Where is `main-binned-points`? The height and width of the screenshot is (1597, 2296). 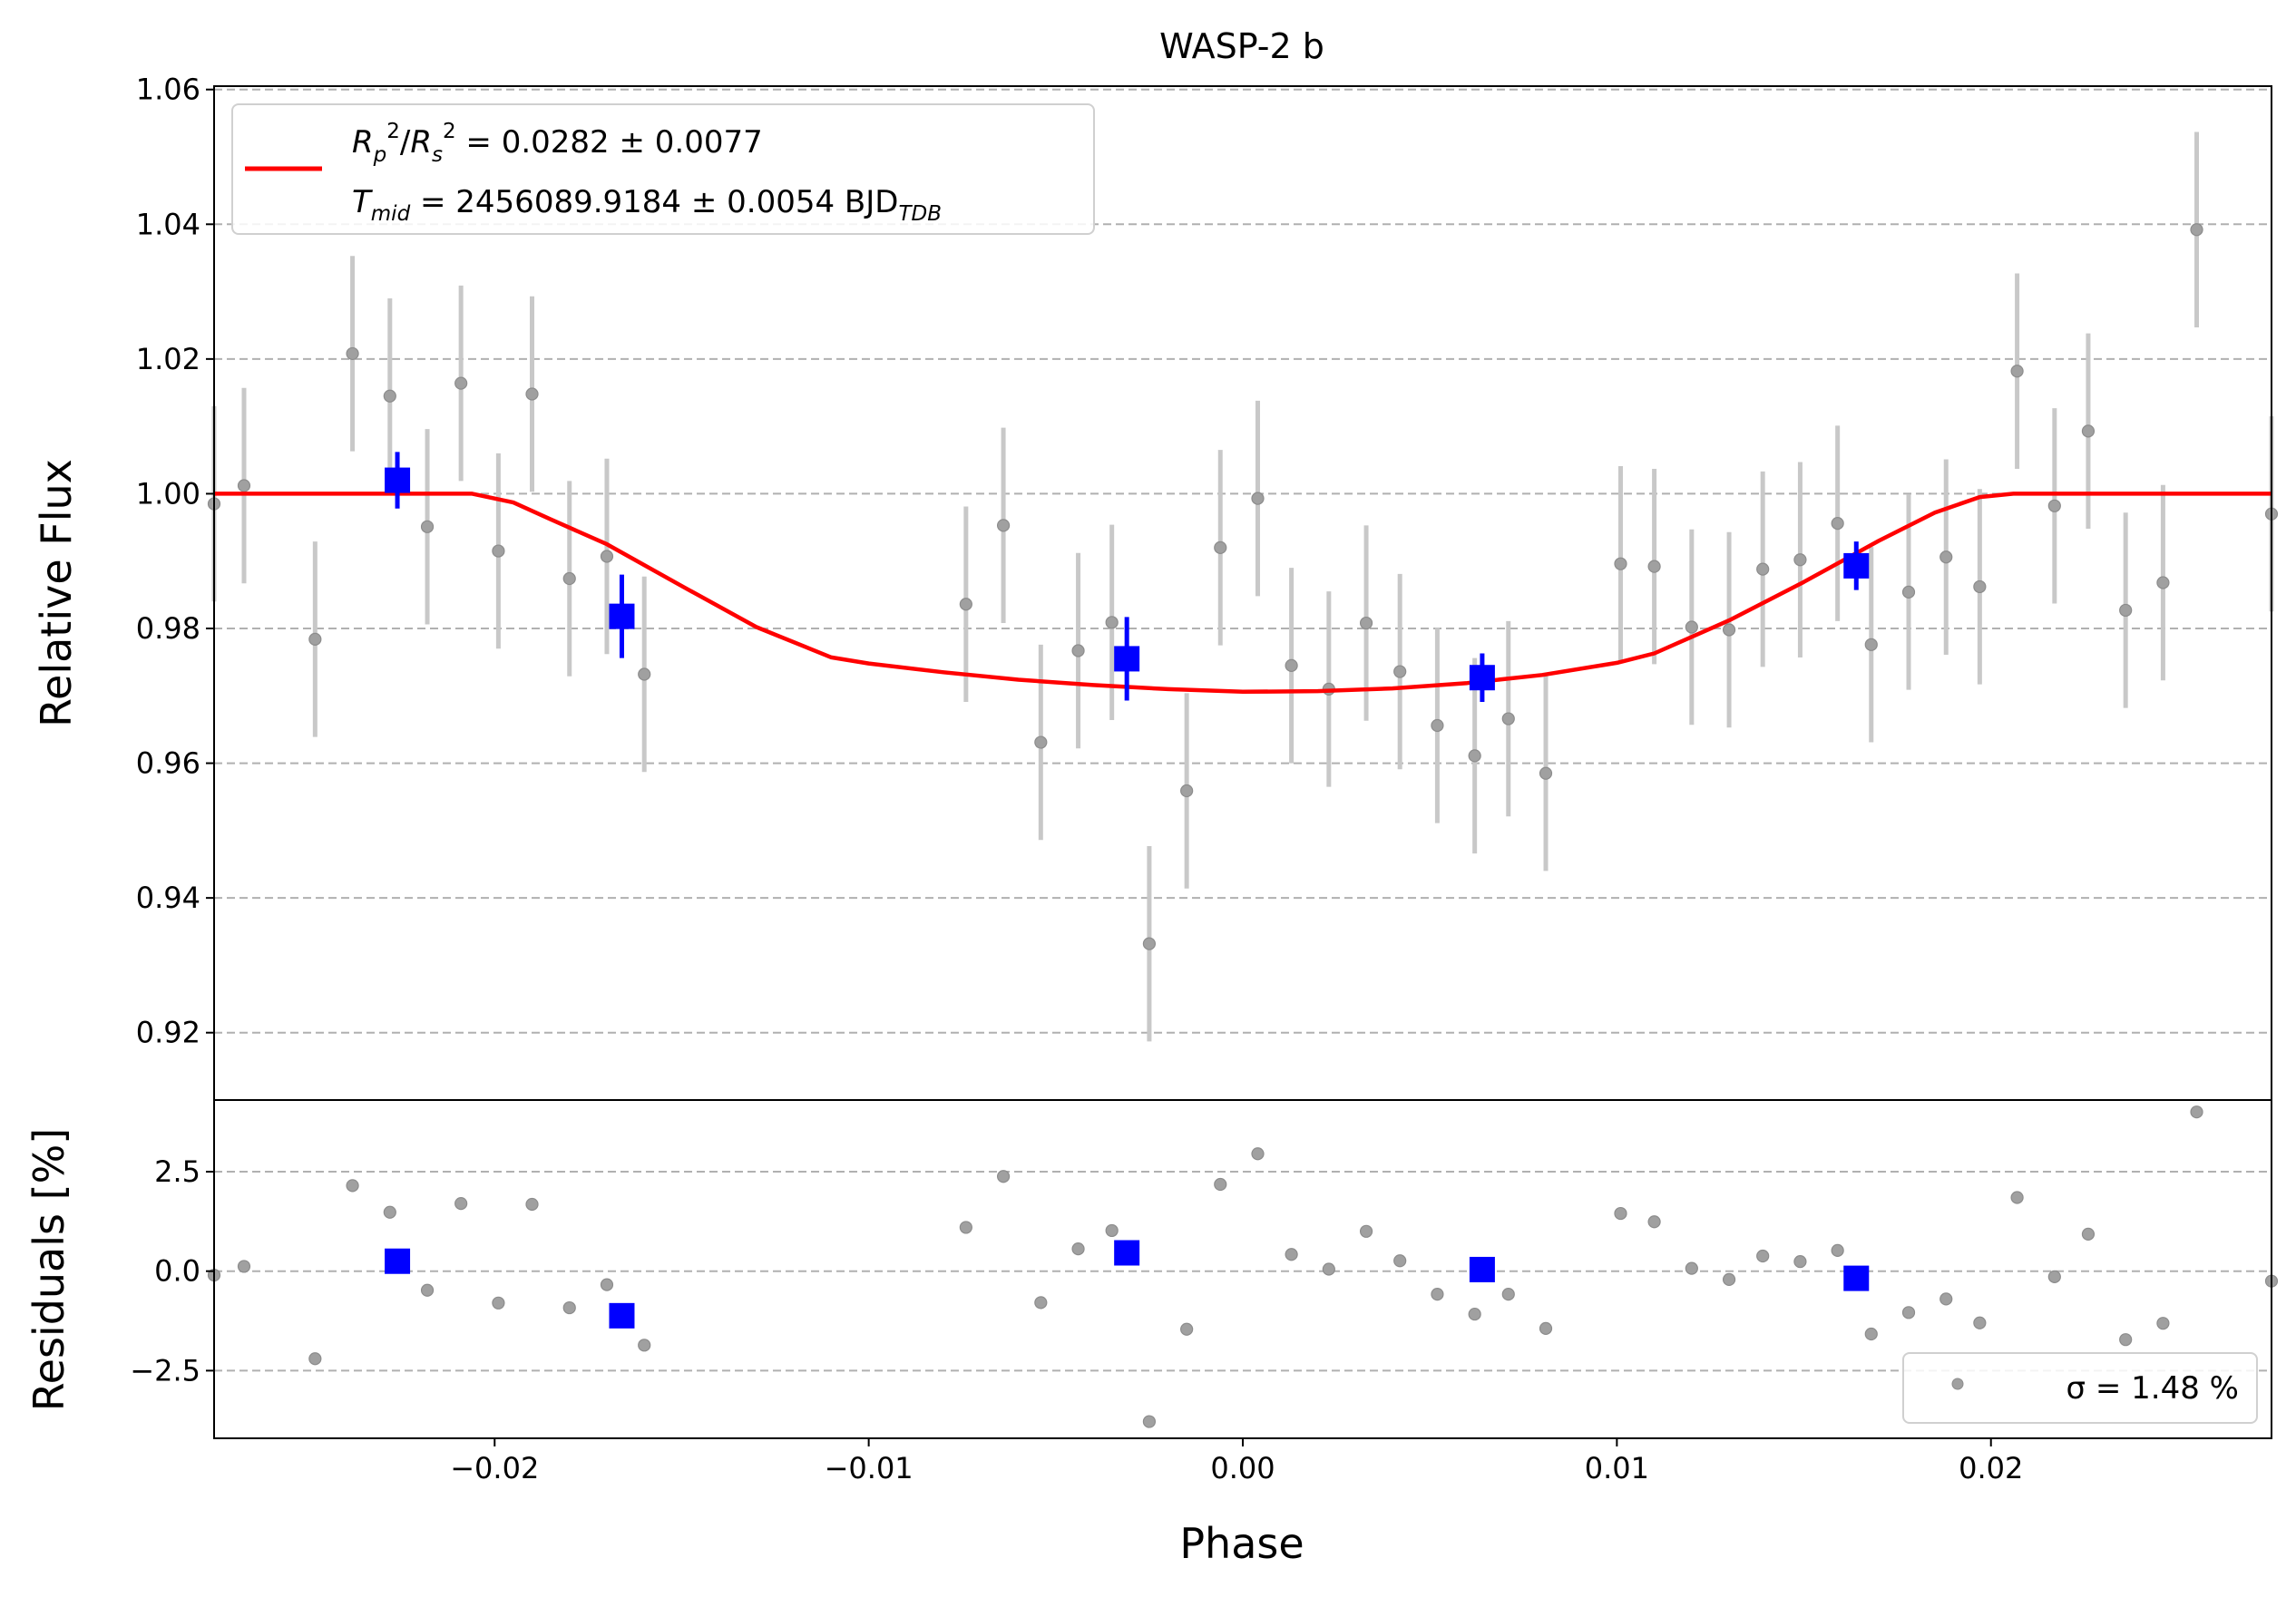
main-binned-points is located at coordinates (1127, 577).